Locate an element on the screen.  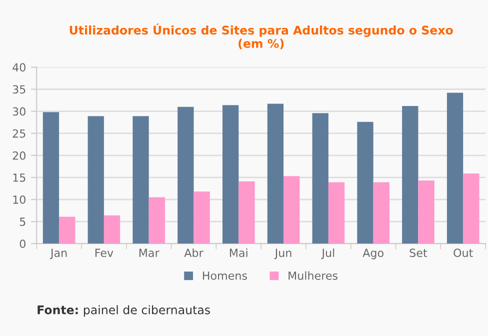
legend-label: Mulheres is located at coordinates (313, 275).